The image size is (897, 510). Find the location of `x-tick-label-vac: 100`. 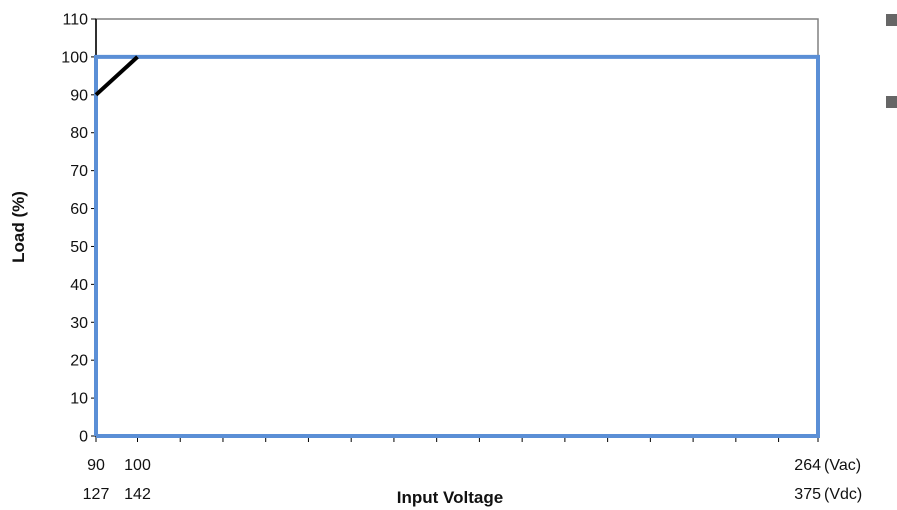

x-tick-label-vac: 100 is located at coordinates (137, 465).